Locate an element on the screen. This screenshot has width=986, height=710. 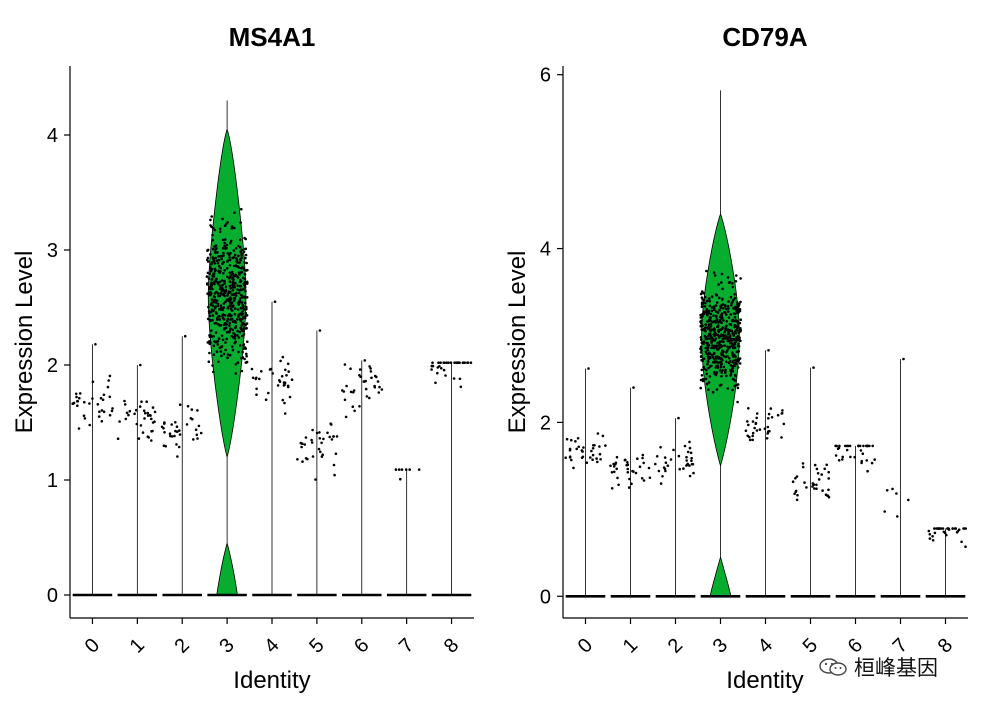
y-axis-label: Expression Level is located at coordinates (517, 342).